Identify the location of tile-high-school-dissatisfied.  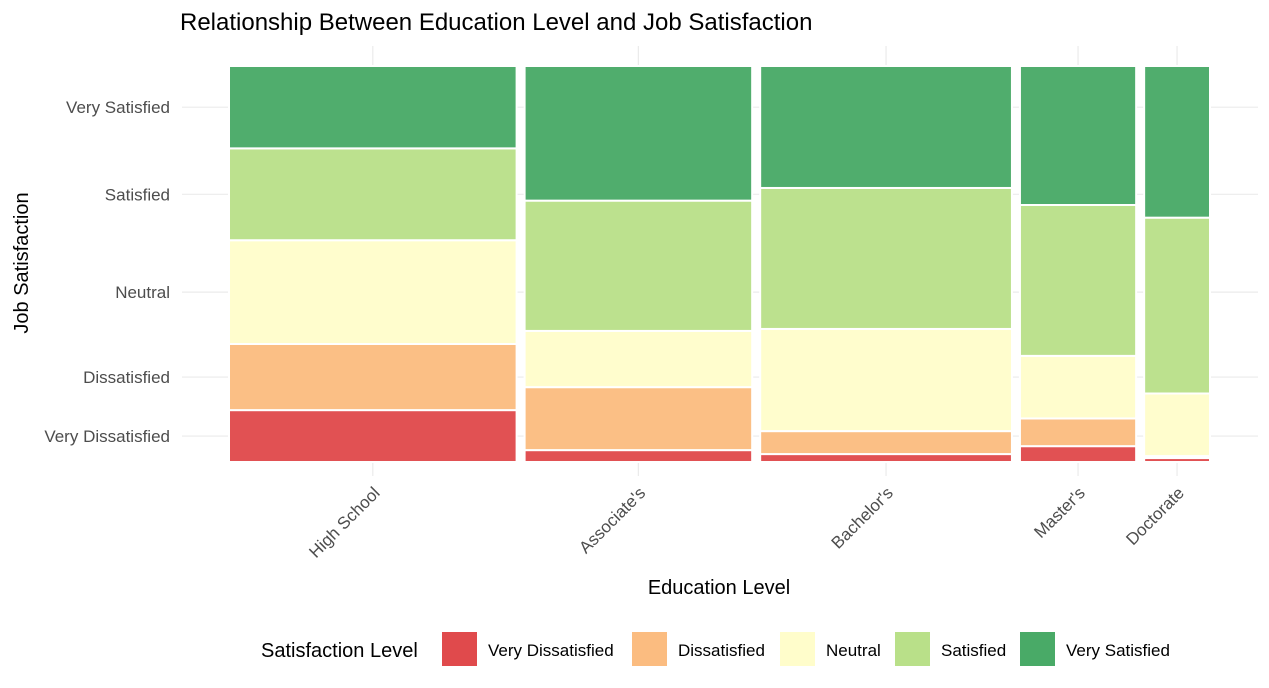
(373, 377).